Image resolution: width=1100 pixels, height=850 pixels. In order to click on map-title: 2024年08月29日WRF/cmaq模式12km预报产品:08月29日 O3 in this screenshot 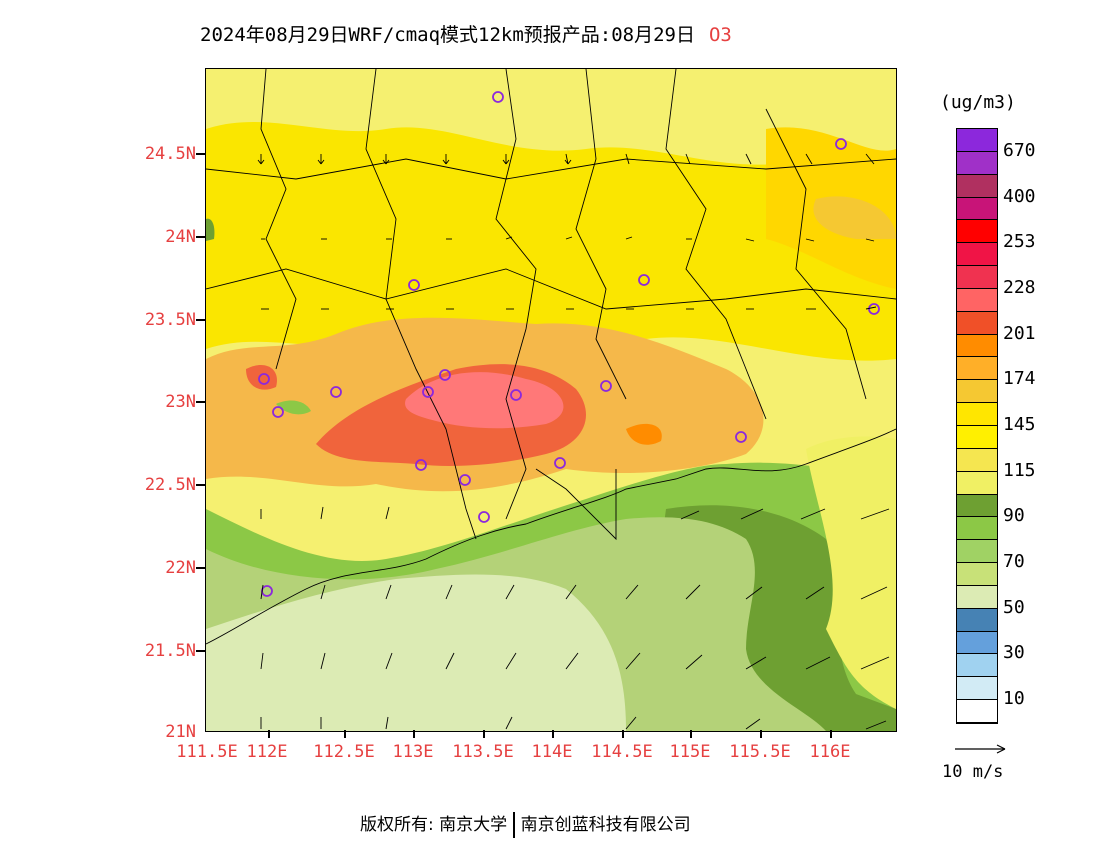, I will do `click(466, 33)`.